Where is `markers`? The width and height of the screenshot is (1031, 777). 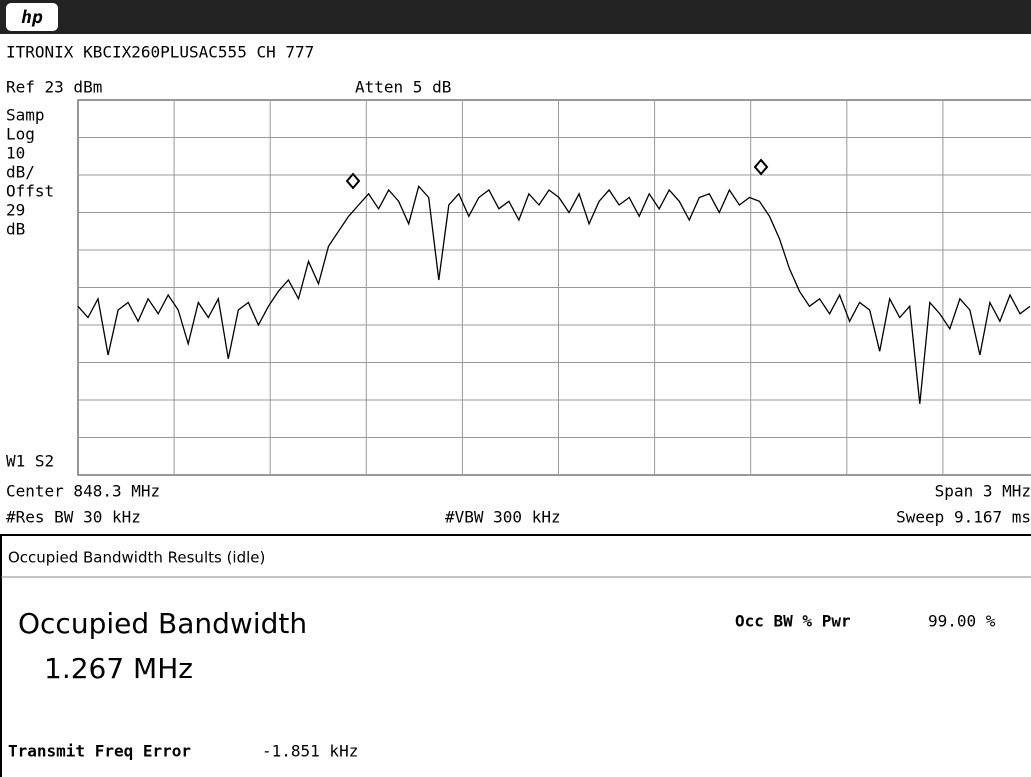
markers is located at coordinates (557, 174).